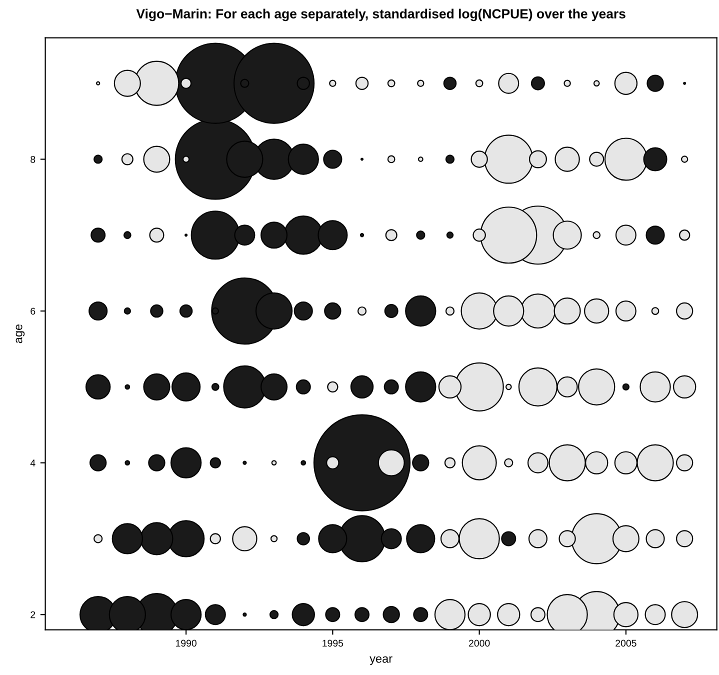 This screenshot has height=675, width=719. I want to click on y-axis-title: age, so click(20, 334).